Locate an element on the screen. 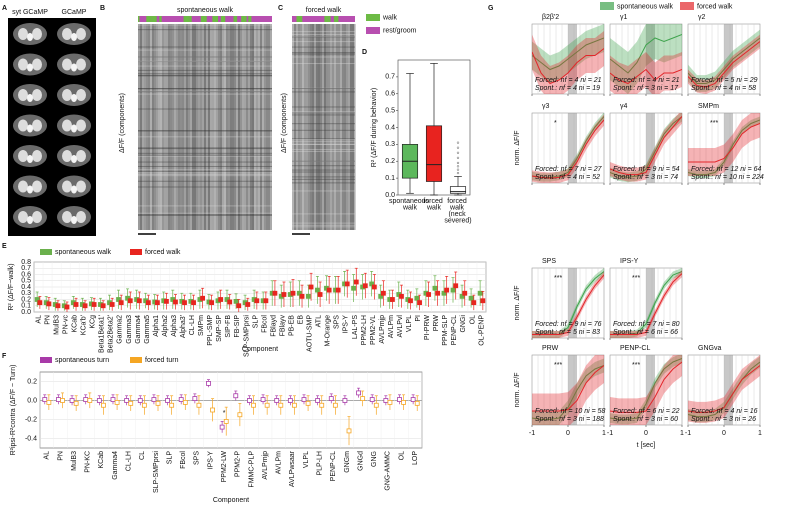  y-axis-label: norm. ΔF/F is located at coordinates (517, 147).